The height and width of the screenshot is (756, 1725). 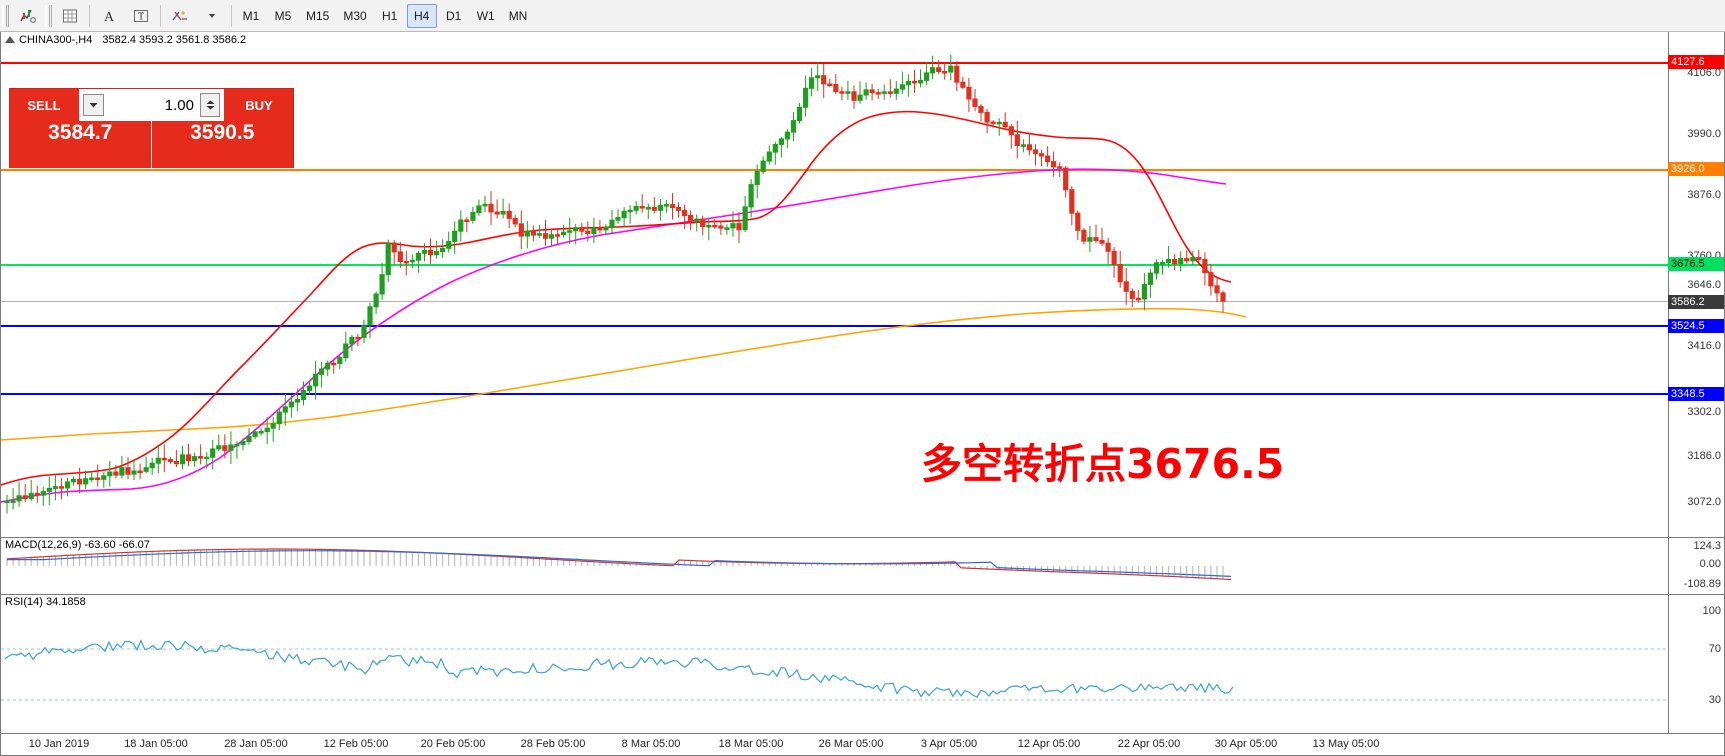 I want to click on volume-stepper, so click(x=210, y=105).